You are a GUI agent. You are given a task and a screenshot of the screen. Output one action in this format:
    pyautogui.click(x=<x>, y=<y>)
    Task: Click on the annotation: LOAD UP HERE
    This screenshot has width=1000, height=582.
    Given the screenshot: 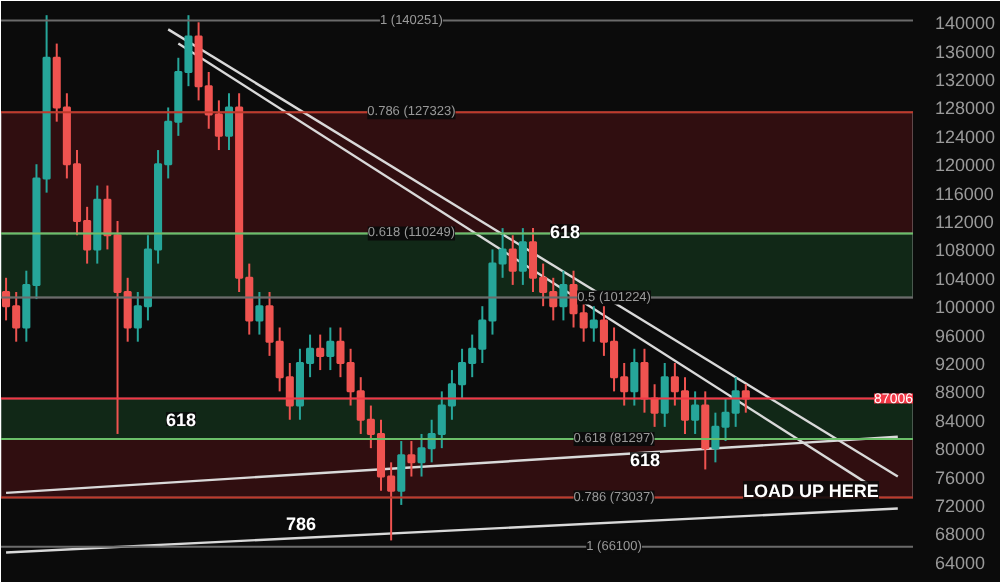 What is the action you would take?
    pyautogui.click(x=810, y=491)
    